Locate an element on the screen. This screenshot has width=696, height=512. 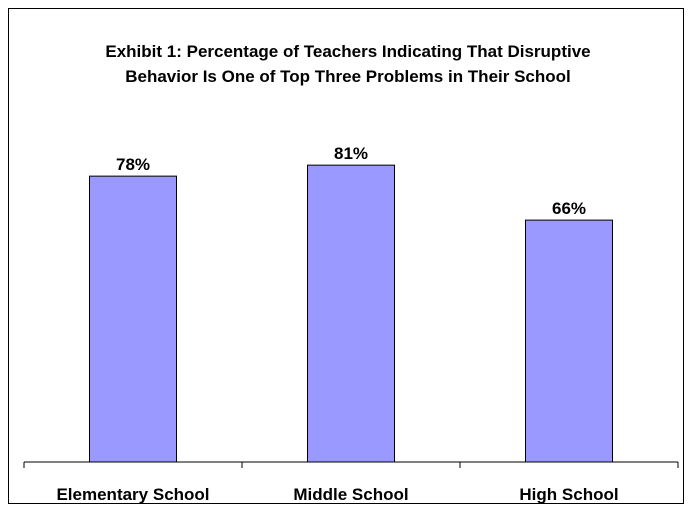
data-label: 81% is located at coordinates (351, 153).